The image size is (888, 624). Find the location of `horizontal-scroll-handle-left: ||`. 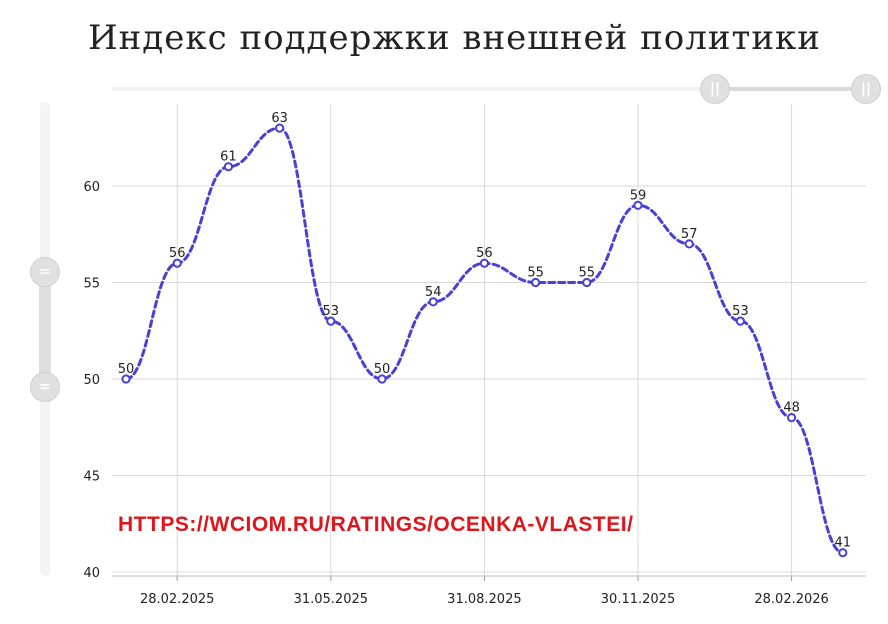

horizontal-scroll-handle-left: || is located at coordinates (715, 89).